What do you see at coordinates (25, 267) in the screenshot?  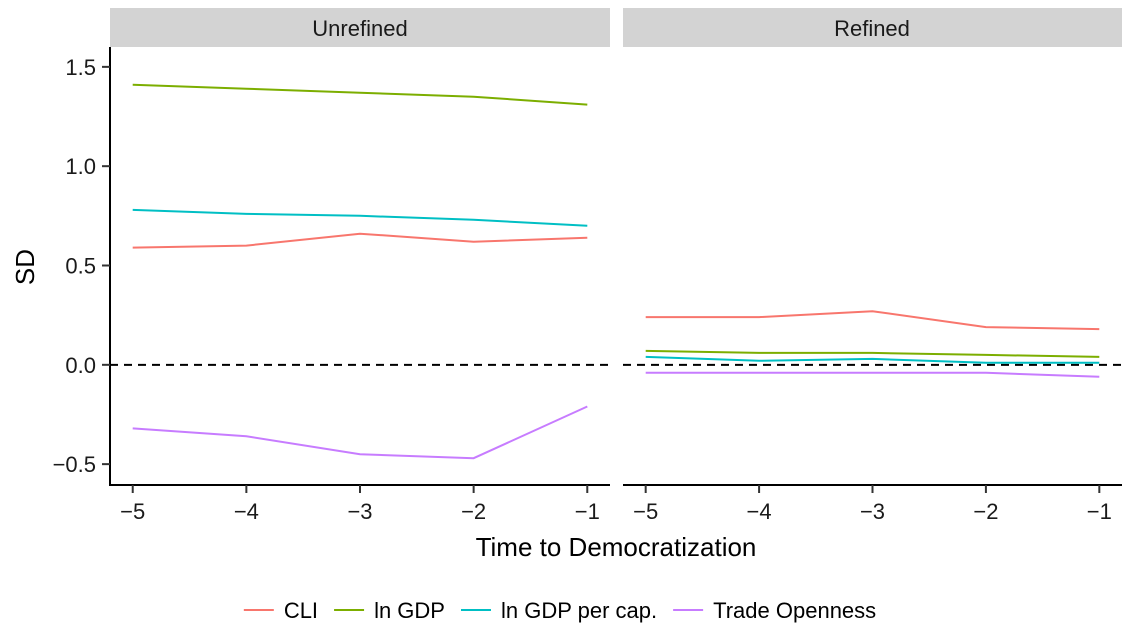 I see `y-axis-title: SD` at bounding box center [25, 267].